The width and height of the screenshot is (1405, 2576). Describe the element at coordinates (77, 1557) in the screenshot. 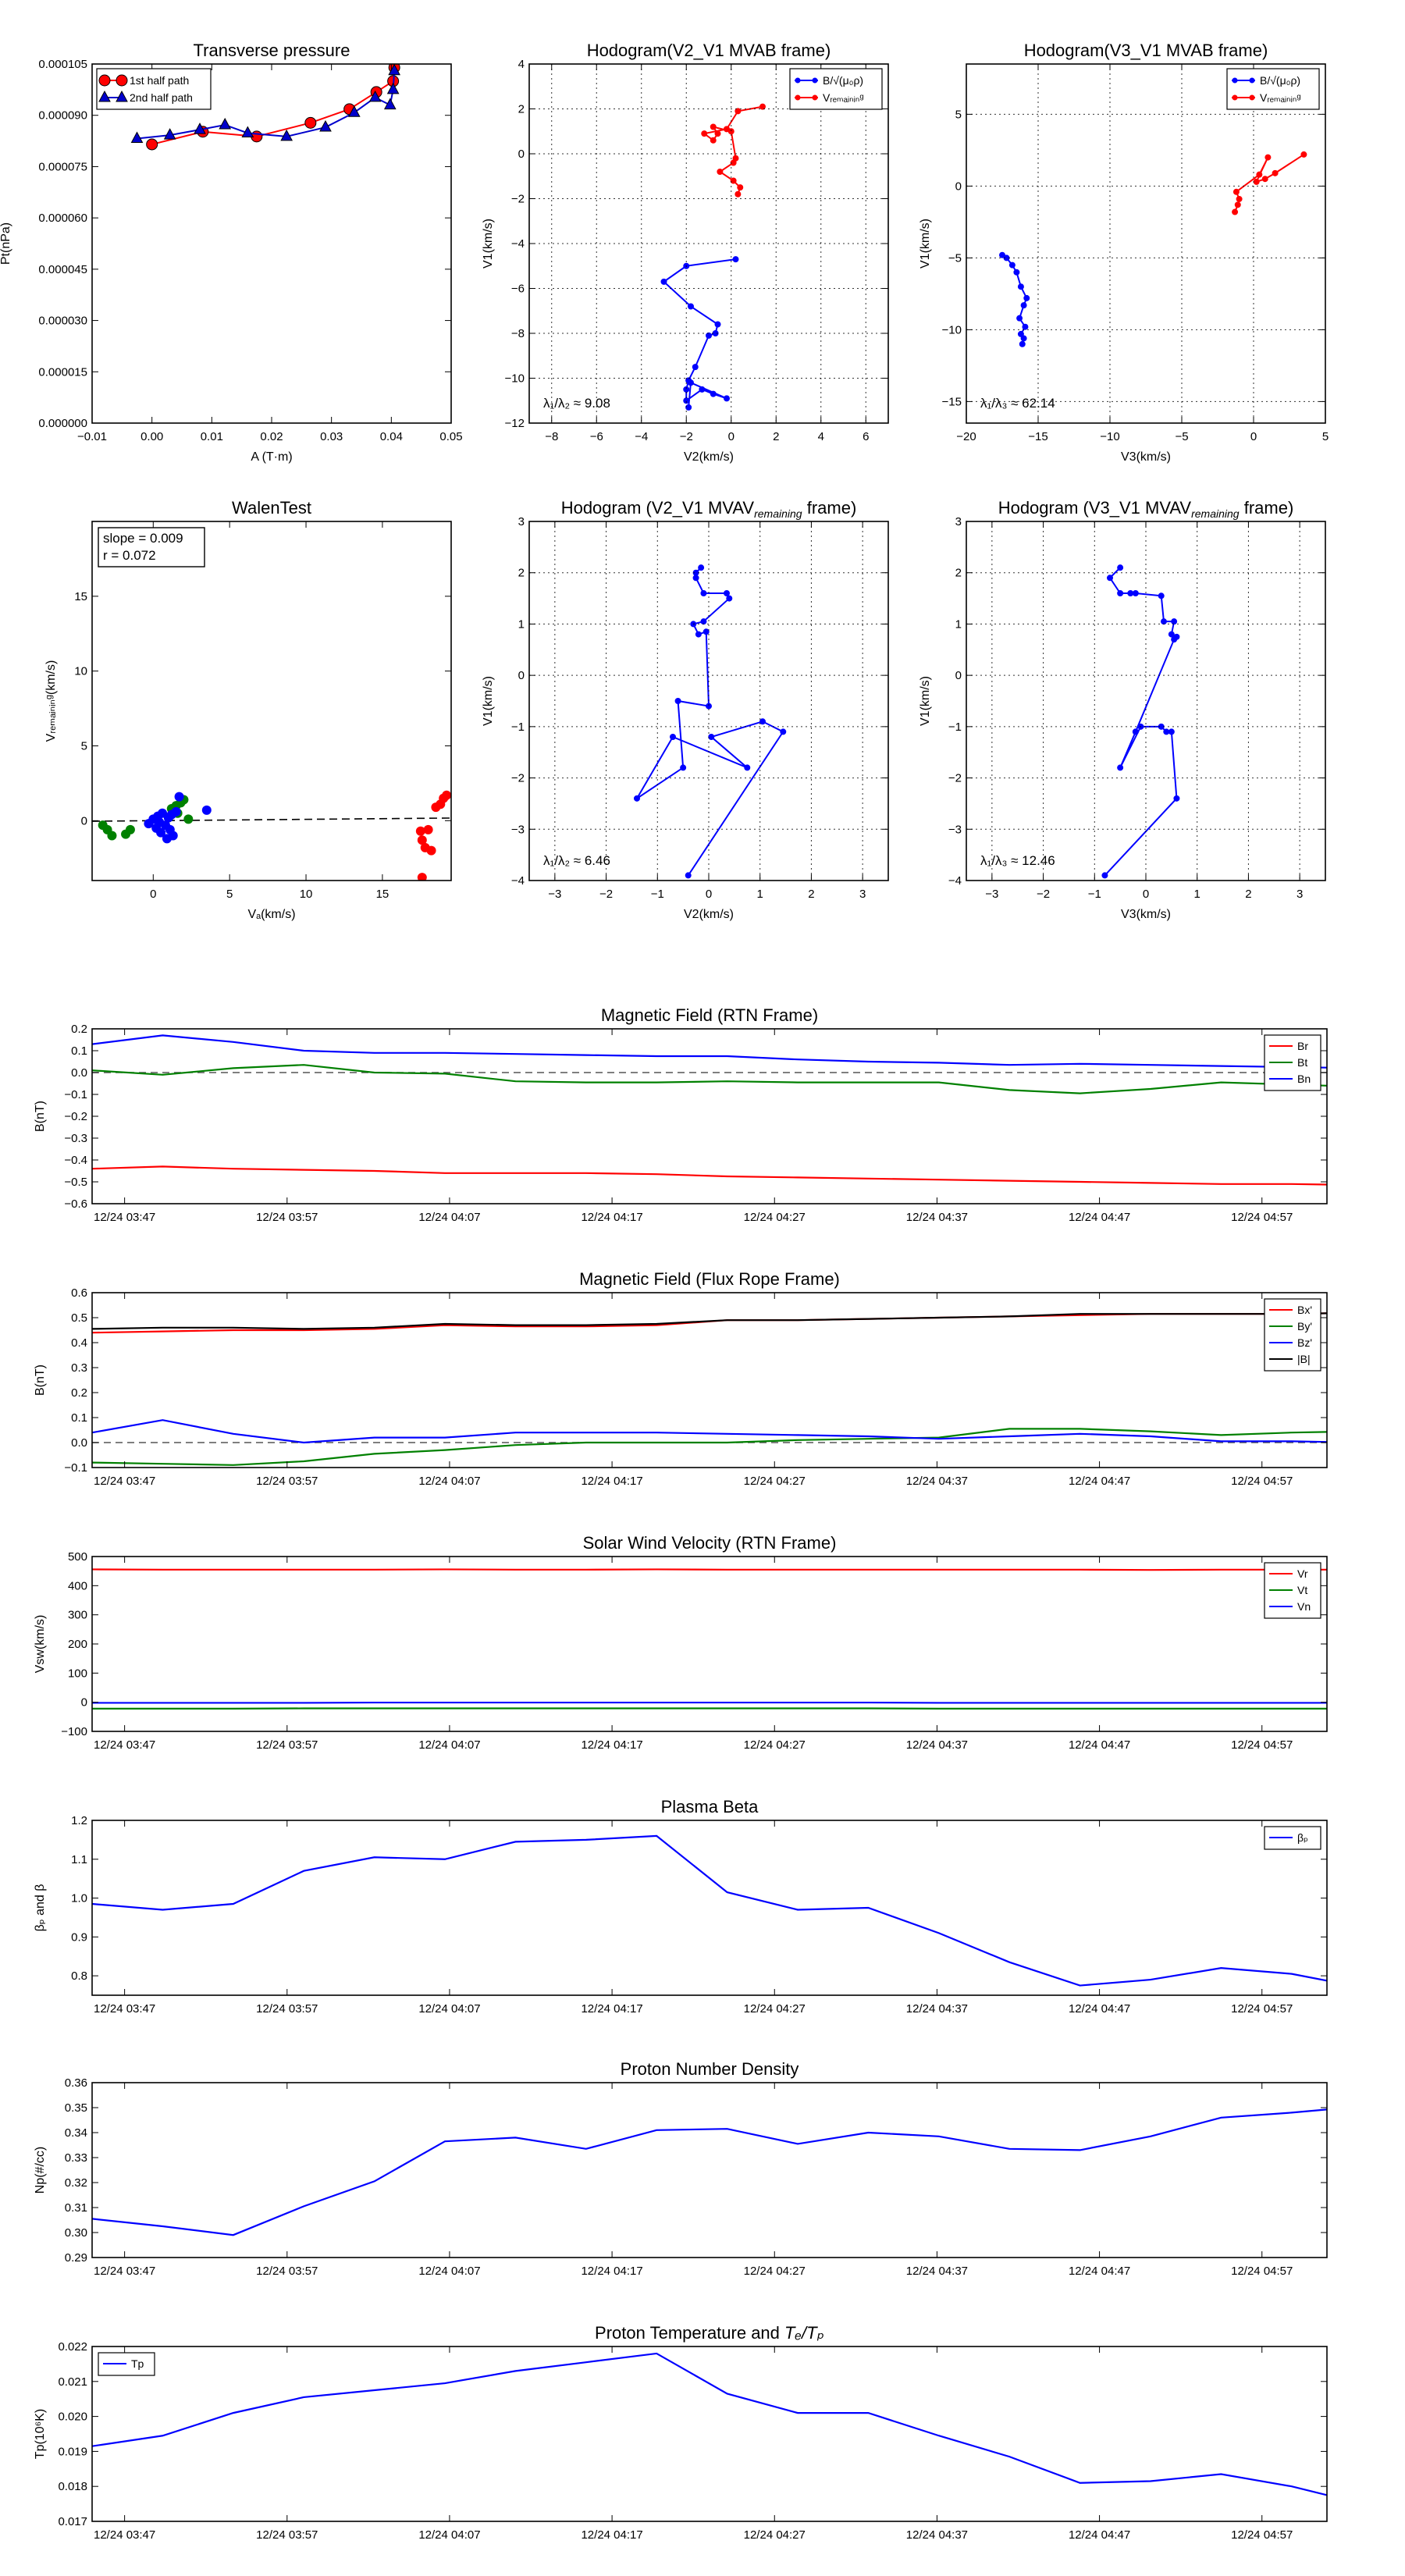

I see `y-tick-label: 500` at that location.